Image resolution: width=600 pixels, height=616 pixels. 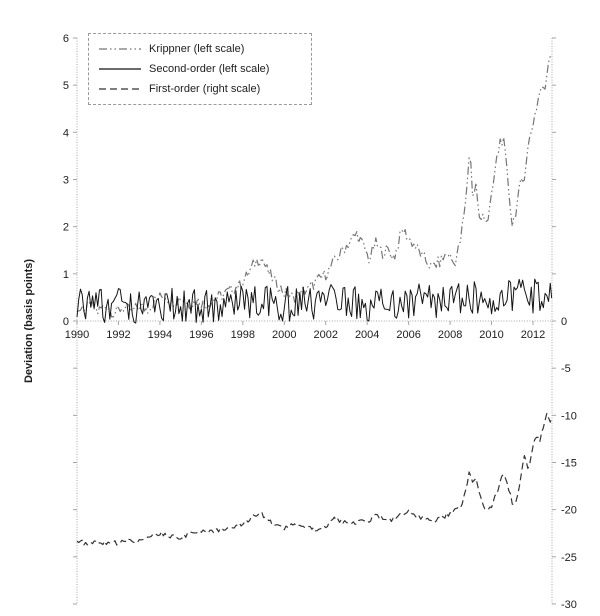 What do you see at coordinates (566, 369) in the screenshot?
I see `right-axis-tick-label: -5` at bounding box center [566, 369].